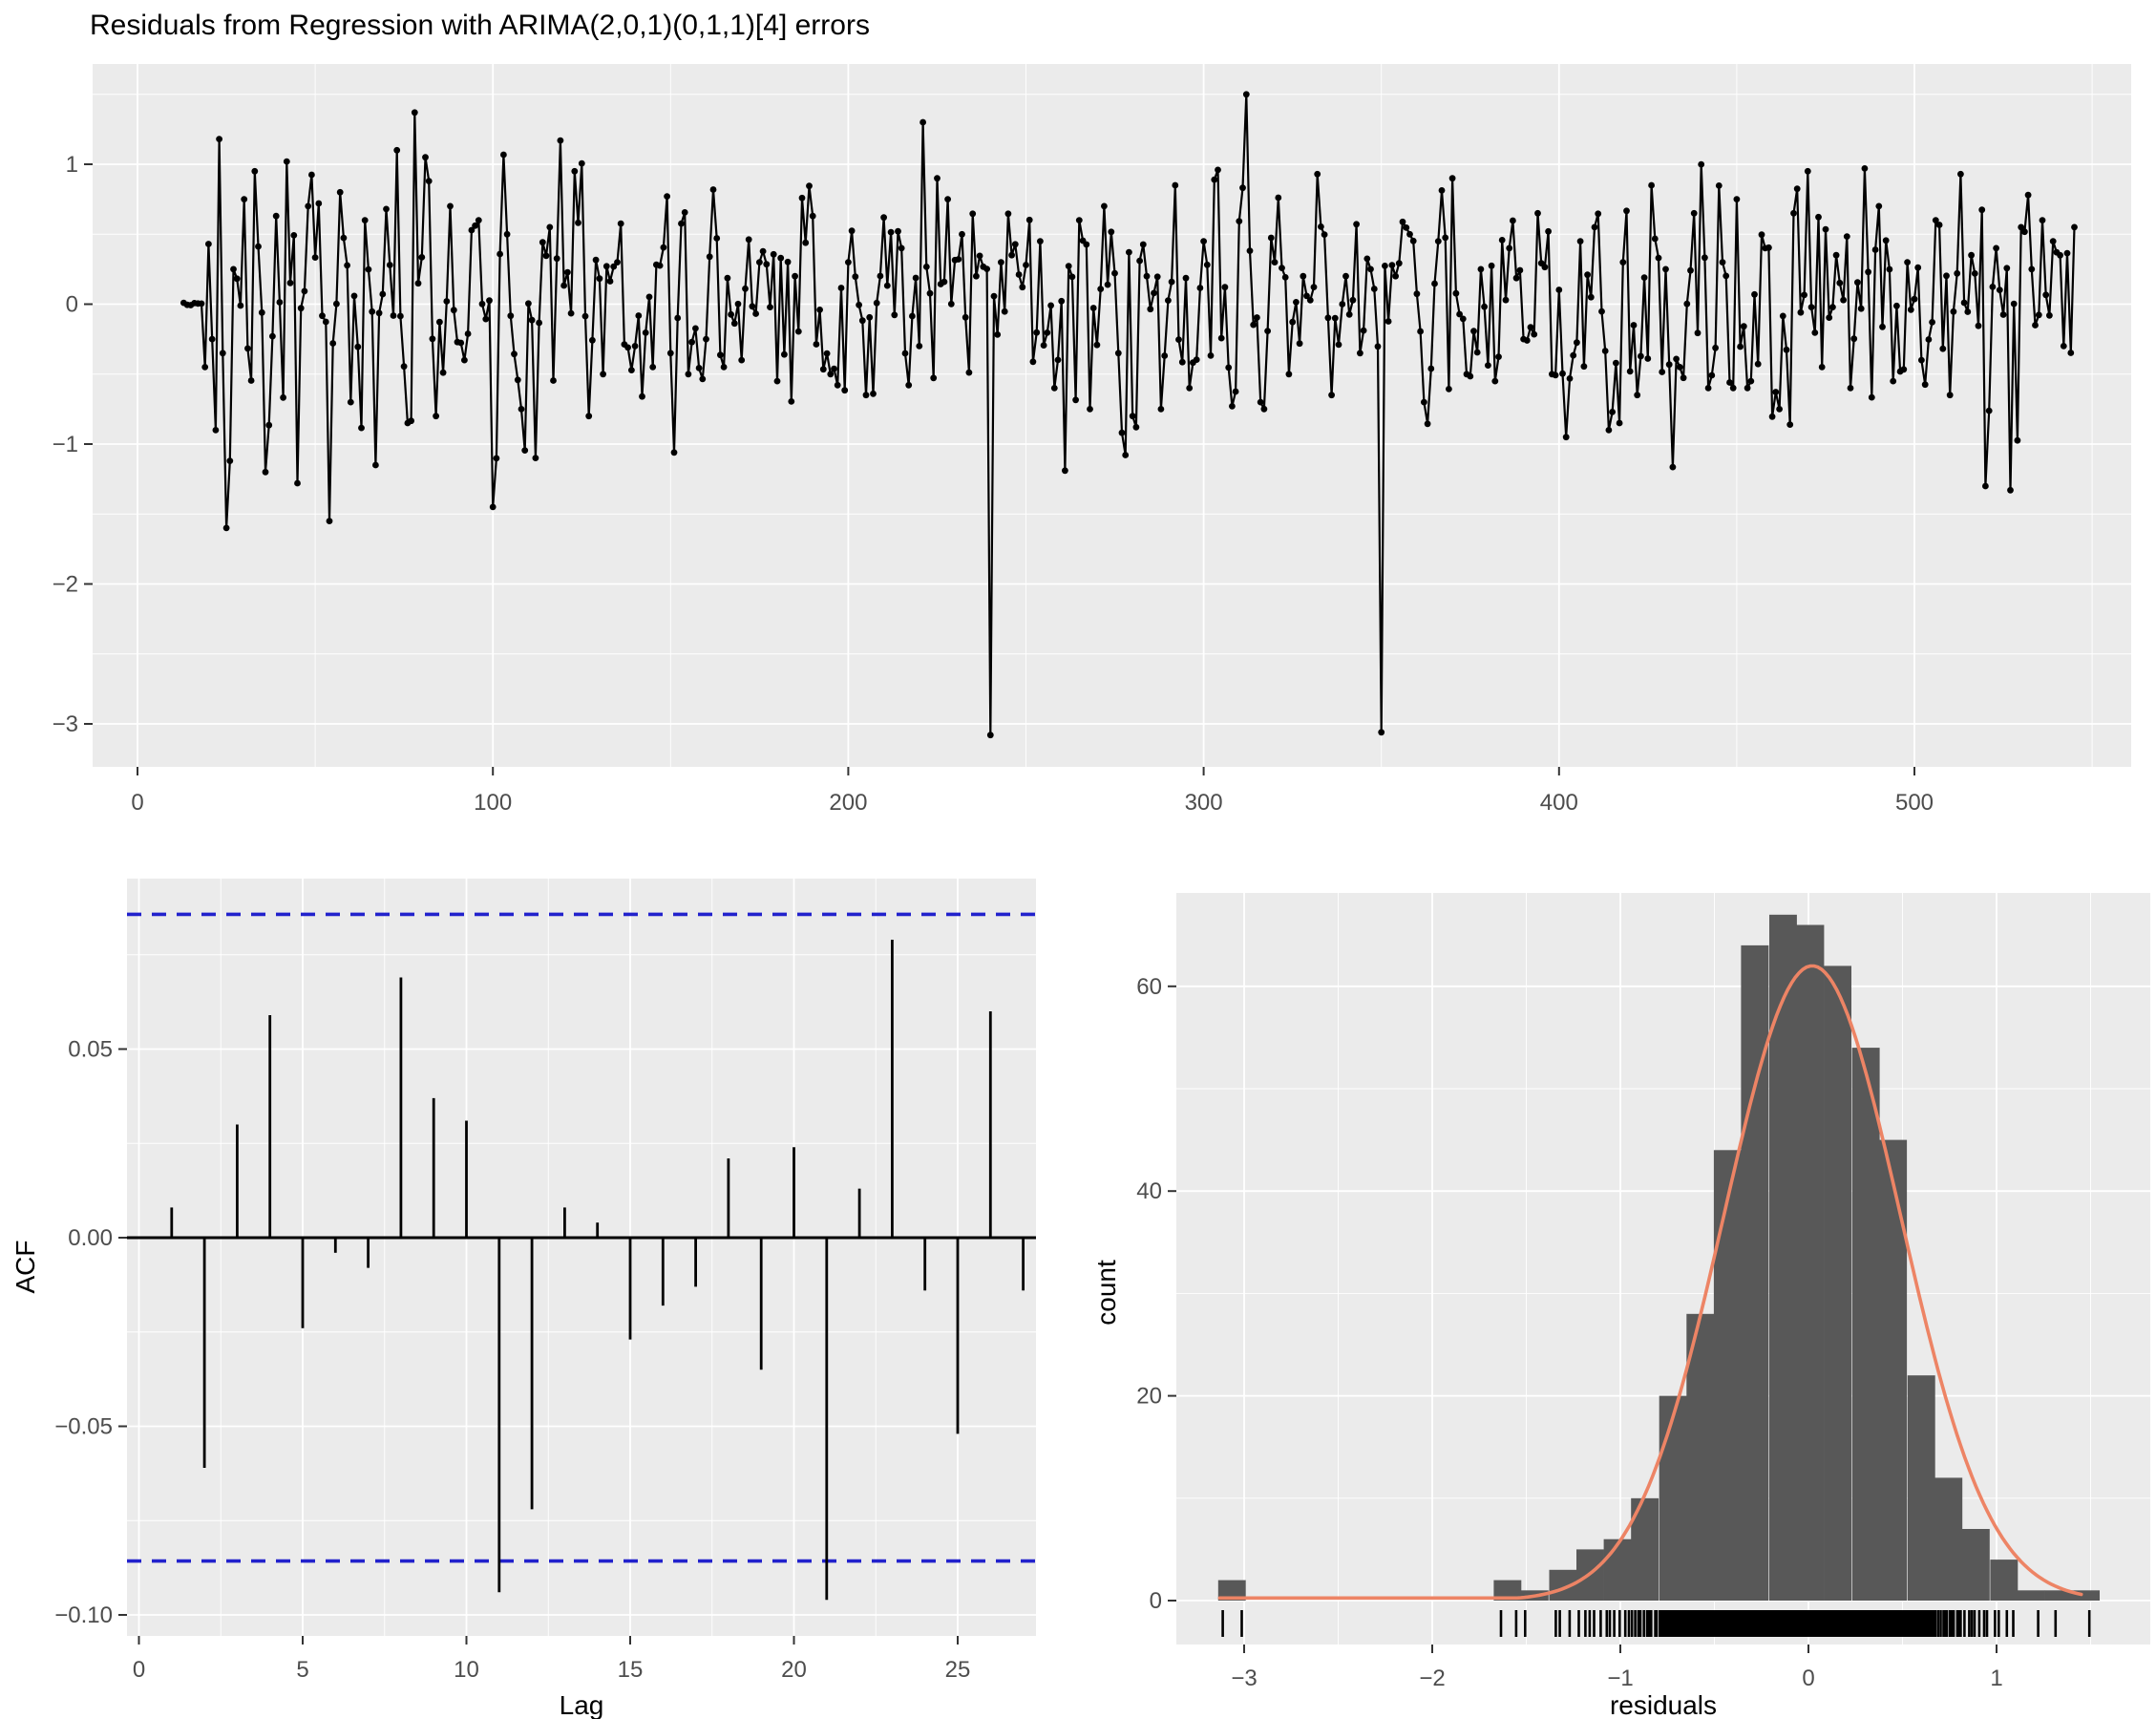  What do you see at coordinates (72, 305) in the screenshot?
I see `y-tick-label: 0` at bounding box center [72, 305].